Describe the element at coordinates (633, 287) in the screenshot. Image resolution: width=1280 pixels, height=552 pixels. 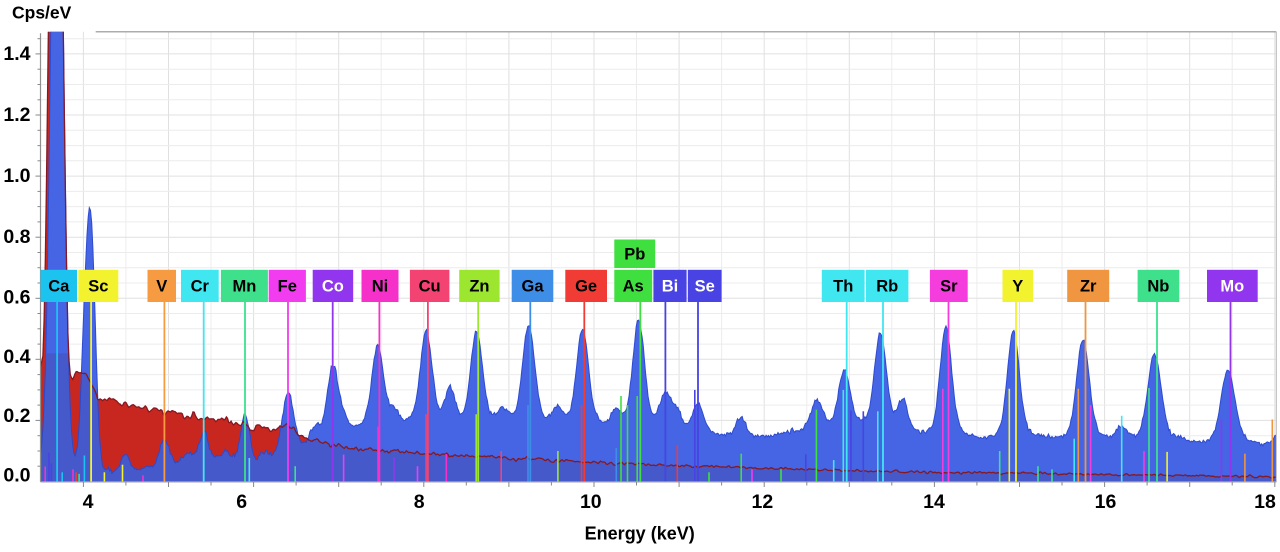
I see `svg-text: As` at that location.